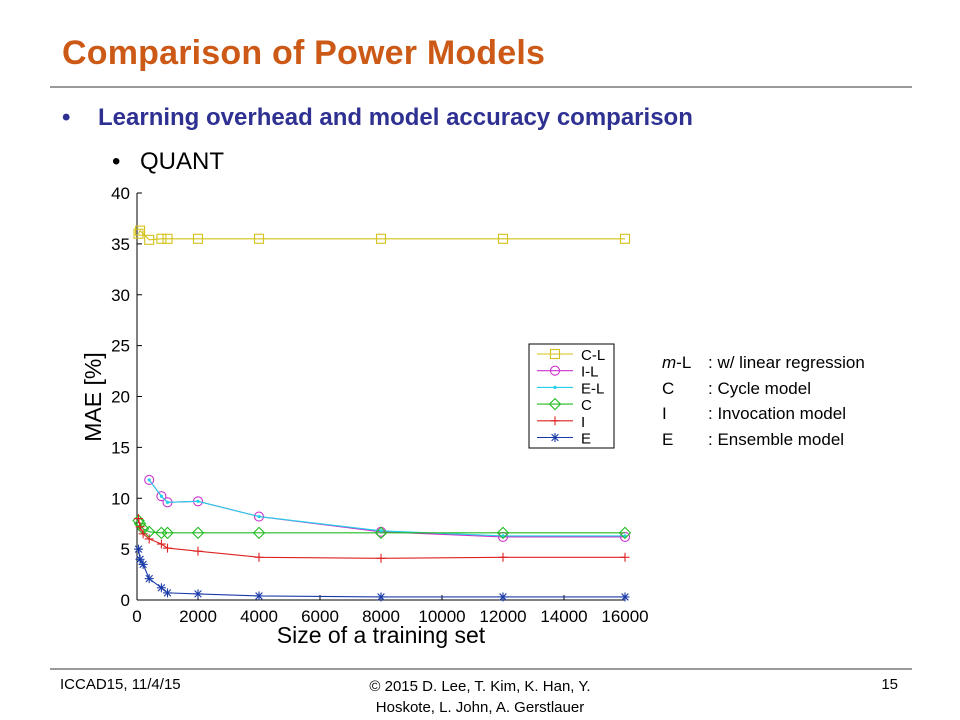  What do you see at coordinates (592, 388) in the screenshot?
I see `legend-label: E-L` at bounding box center [592, 388].